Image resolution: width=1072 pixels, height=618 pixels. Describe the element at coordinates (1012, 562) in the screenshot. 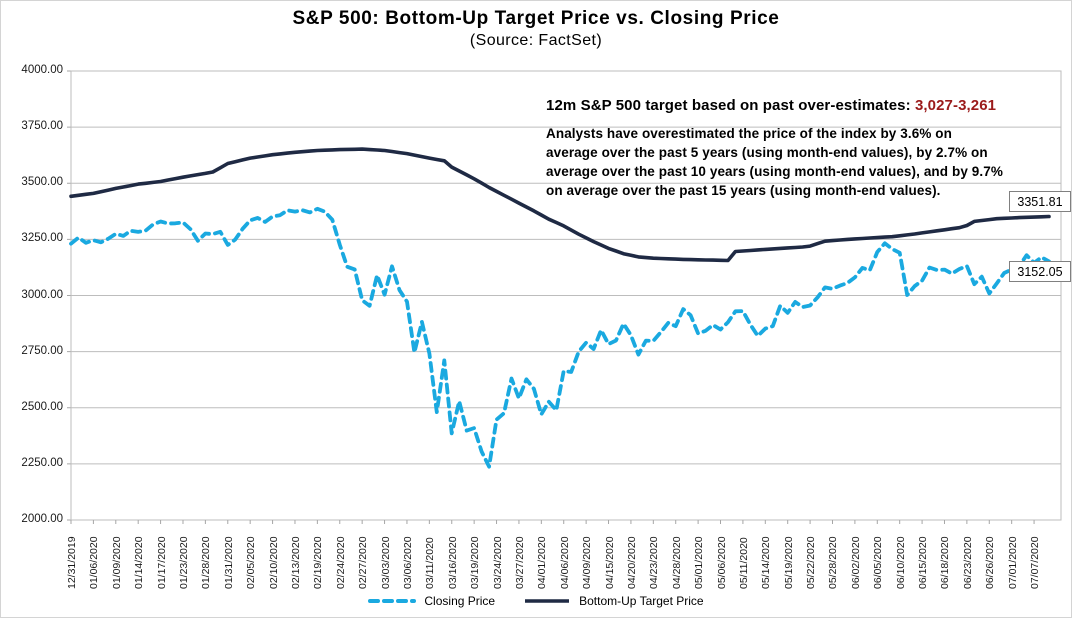

I see `x-axis-label: 07/01/2020` at that location.